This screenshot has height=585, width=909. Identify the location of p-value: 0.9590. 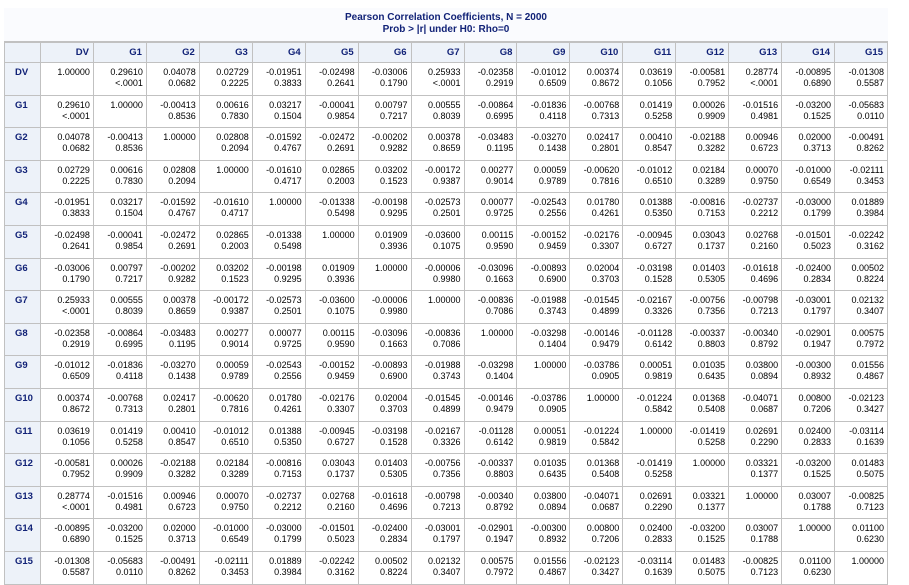
(341, 343).